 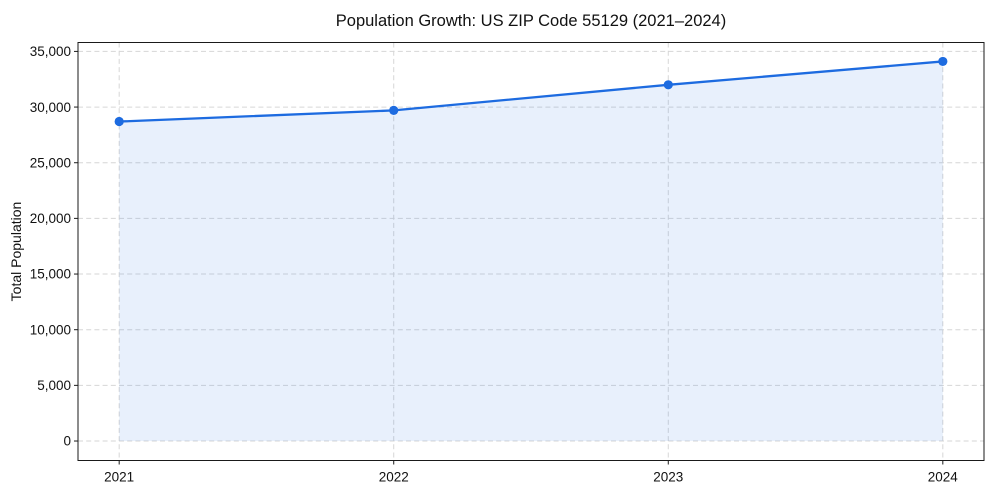 What do you see at coordinates (668, 477) in the screenshot?
I see `x-tick-label: 2023` at bounding box center [668, 477].